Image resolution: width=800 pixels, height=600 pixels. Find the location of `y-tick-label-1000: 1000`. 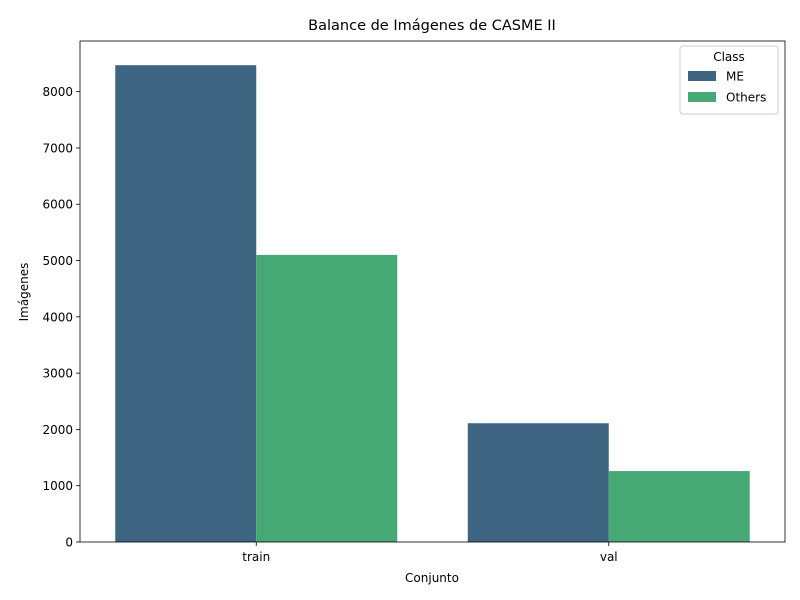

y-tick-label-1000: 1000 is located at coordinates (57, 486).